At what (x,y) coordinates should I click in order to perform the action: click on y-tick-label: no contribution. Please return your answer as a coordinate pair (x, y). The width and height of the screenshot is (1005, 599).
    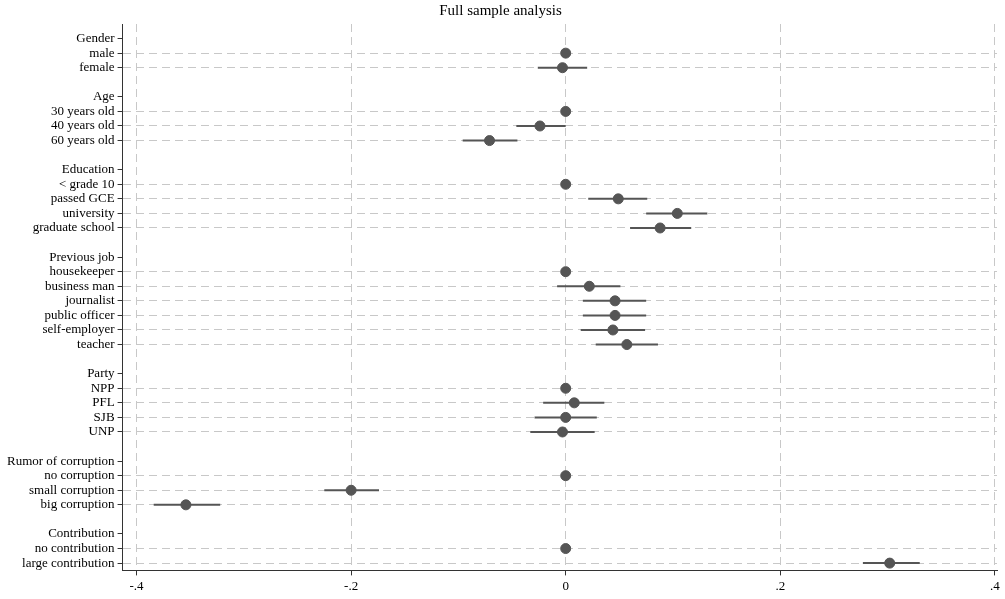
    Looking at the image, I should click on (75, 547).